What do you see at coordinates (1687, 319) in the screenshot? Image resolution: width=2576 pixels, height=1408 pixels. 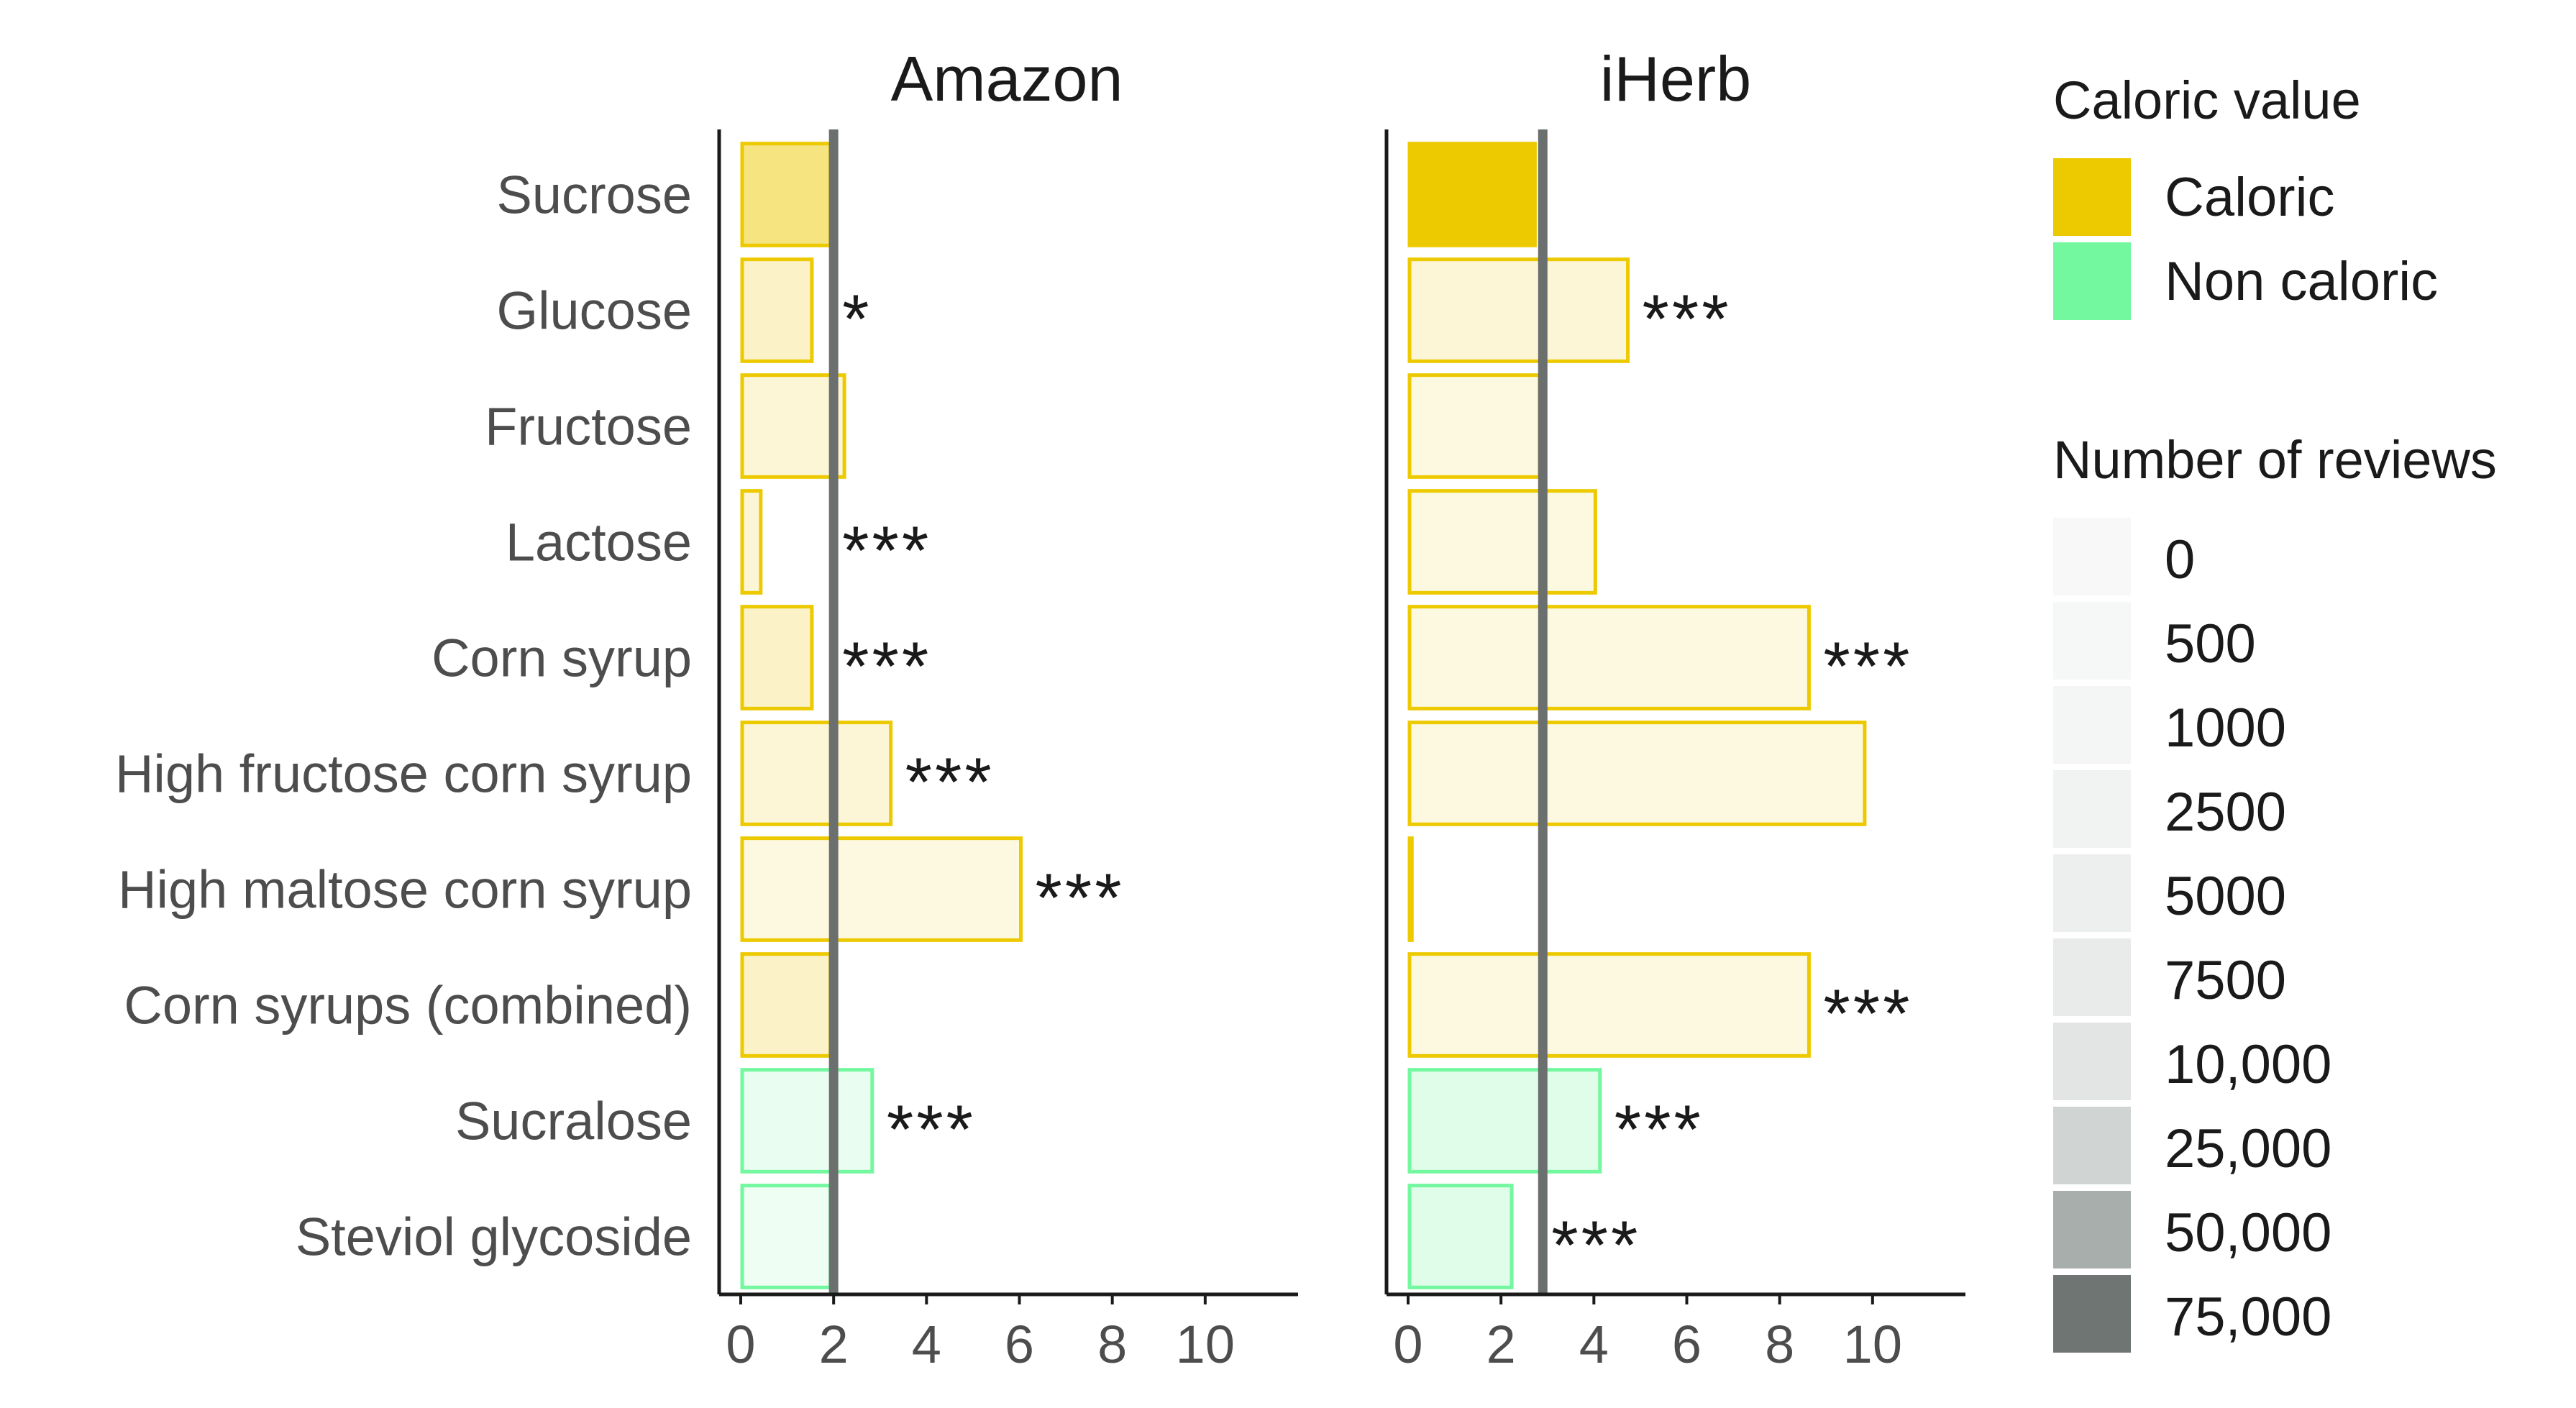 I see `significance-marker-iherb-glucose: ***` at bounding box center [1687, 319].